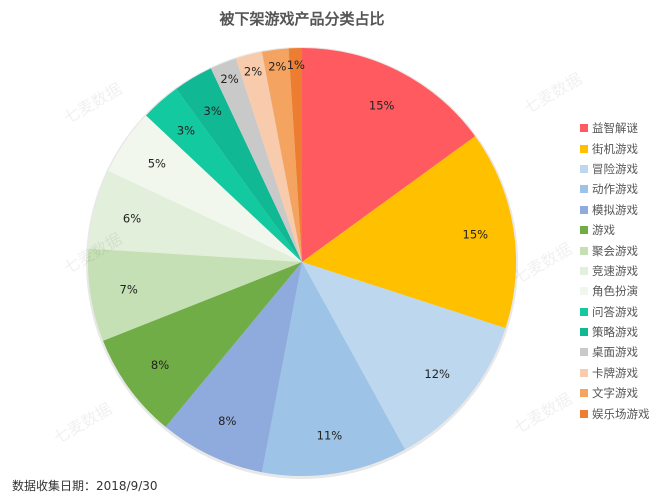 Image resolution: width=664 pixels, height=501 pixels. Describe the element at coordinates (85, 486) in the screenshot. I see `data-collection-date: 数据收集日期：2018/9/30` at that location.